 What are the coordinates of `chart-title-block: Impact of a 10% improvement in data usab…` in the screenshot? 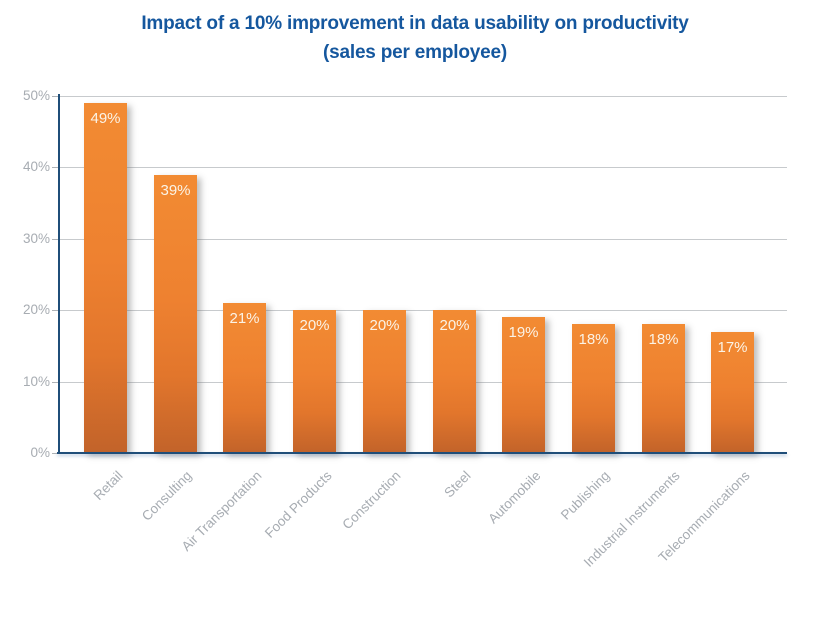 It's located at (415, 38).